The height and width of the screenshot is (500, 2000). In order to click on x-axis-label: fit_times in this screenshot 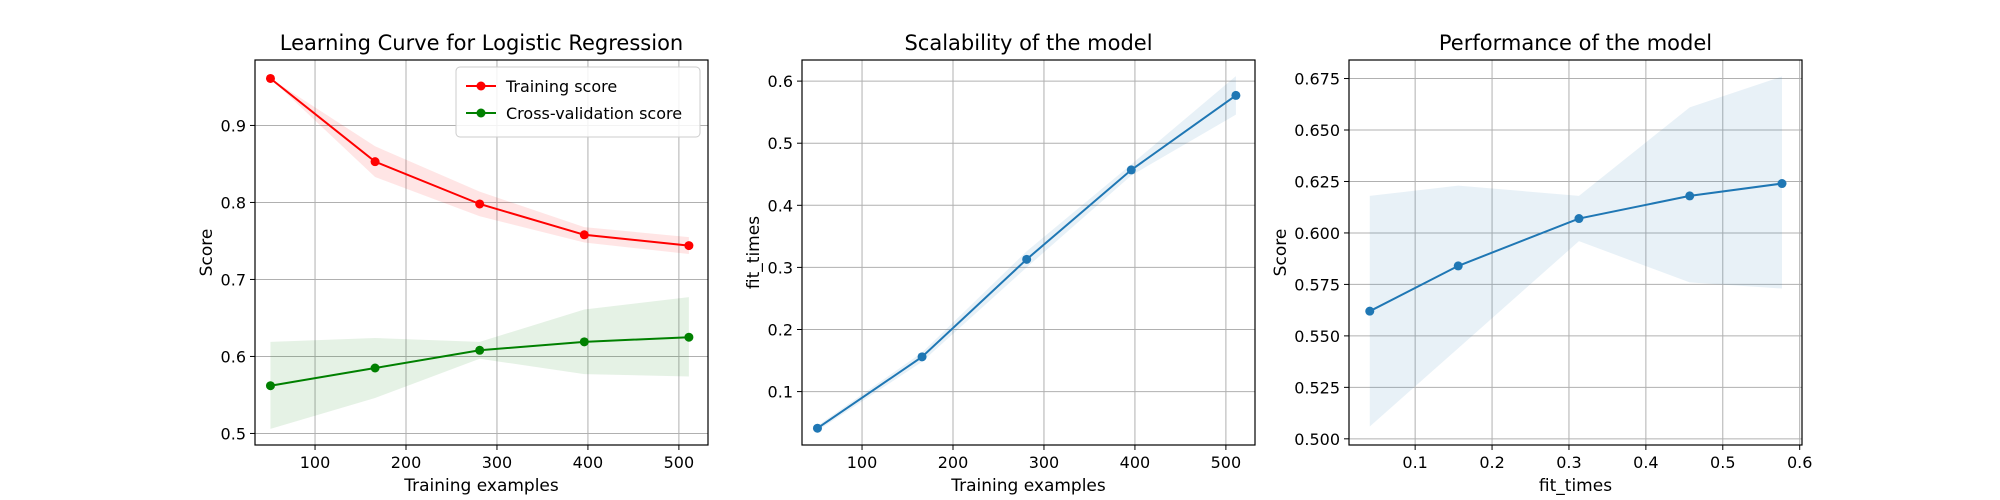, I will do `click(1575, 486)`.